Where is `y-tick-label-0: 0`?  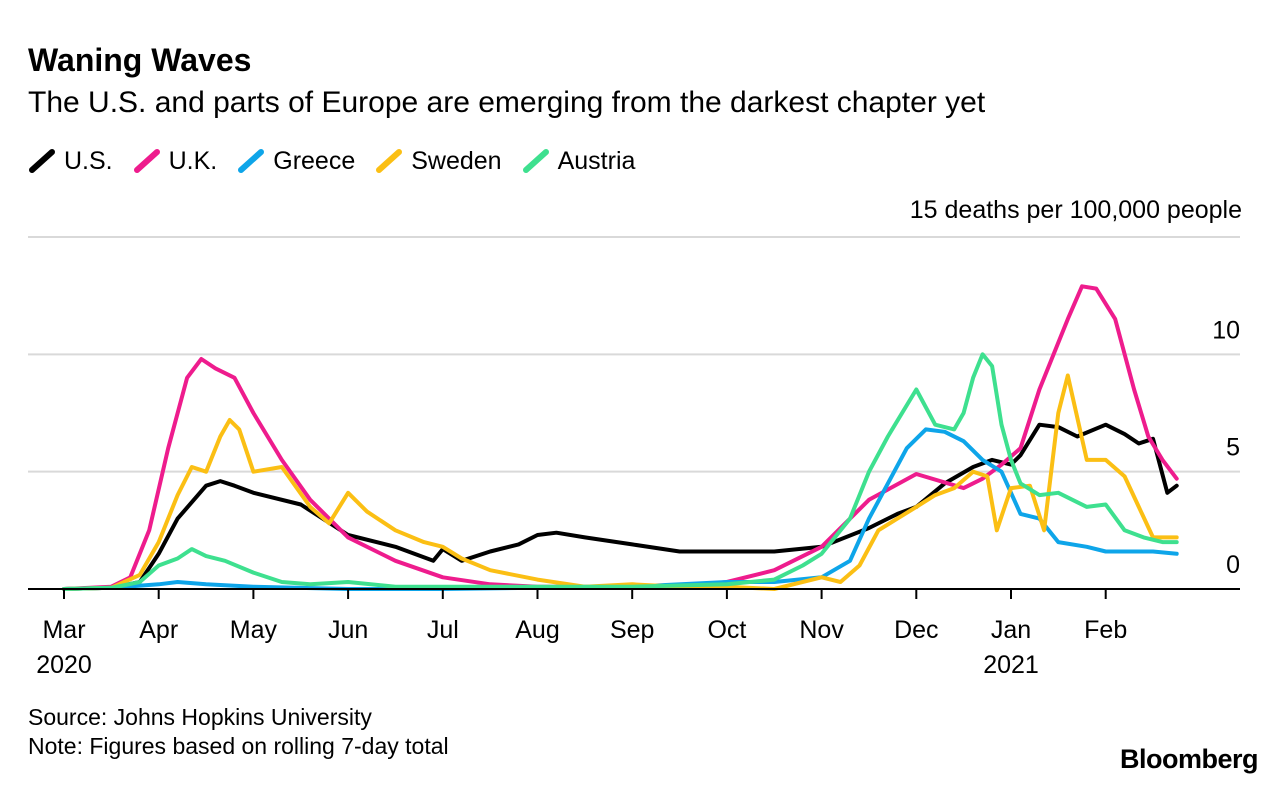 y-tick-label-0: 0 is located at coordinates (1233, 565).